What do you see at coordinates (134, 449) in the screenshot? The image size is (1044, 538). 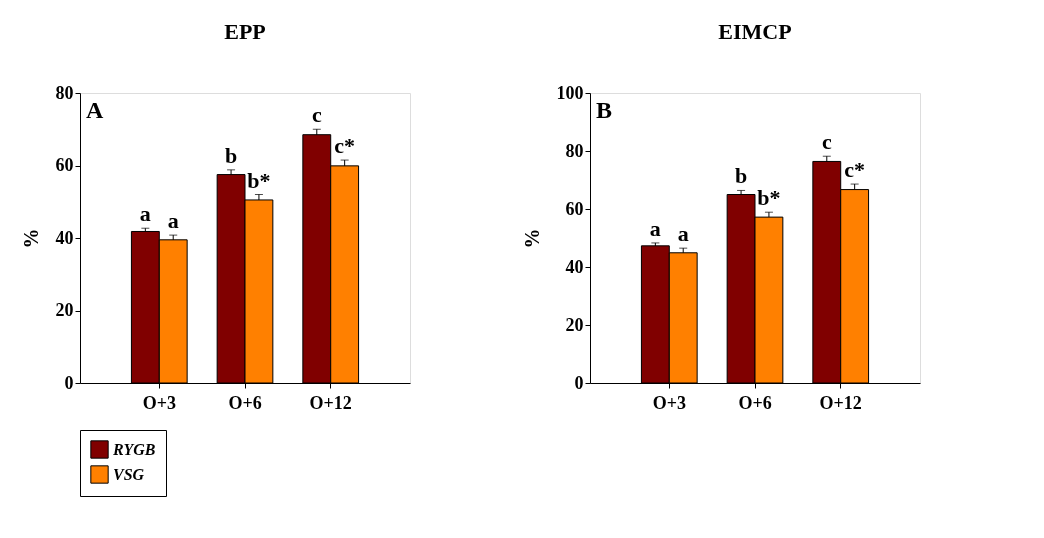 I see `legend-label: RYGB` at bounding box center [134, 449].